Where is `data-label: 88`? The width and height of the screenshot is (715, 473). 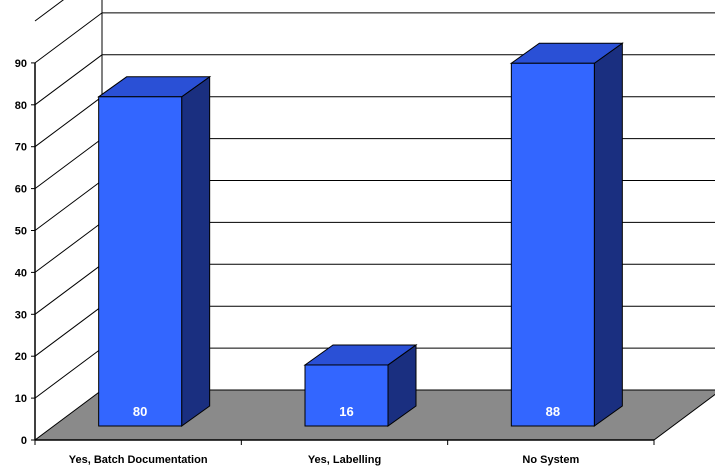
data-label: 88 is located at coordinates (553, 411).